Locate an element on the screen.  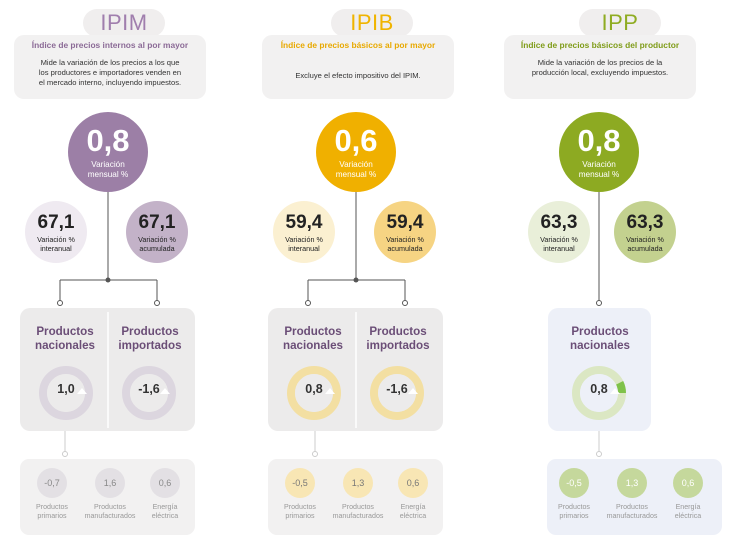
ipim-acumulada-value: 67,1 is located at coordinates (157, 222).